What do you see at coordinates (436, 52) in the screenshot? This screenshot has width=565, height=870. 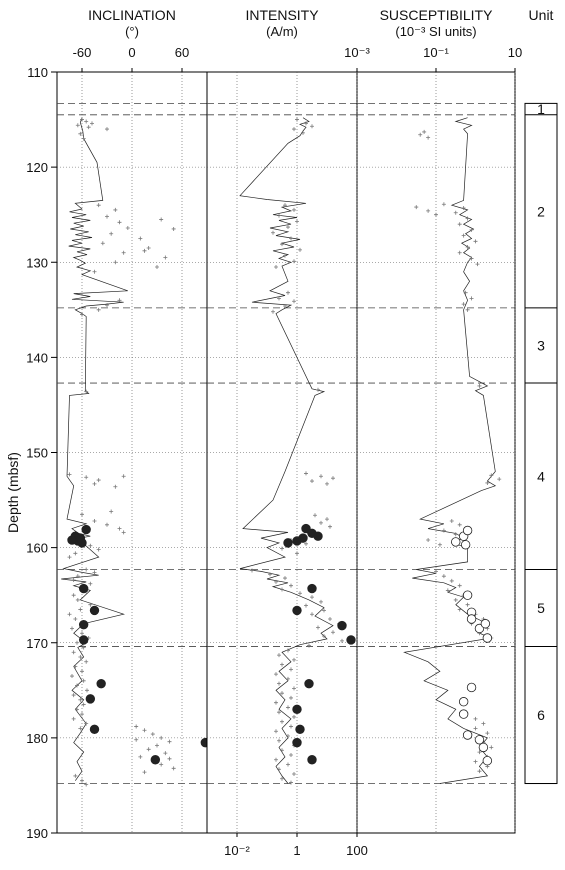 I see `x-tick-label: 10⁻¹` at bounding box center [436, 52].